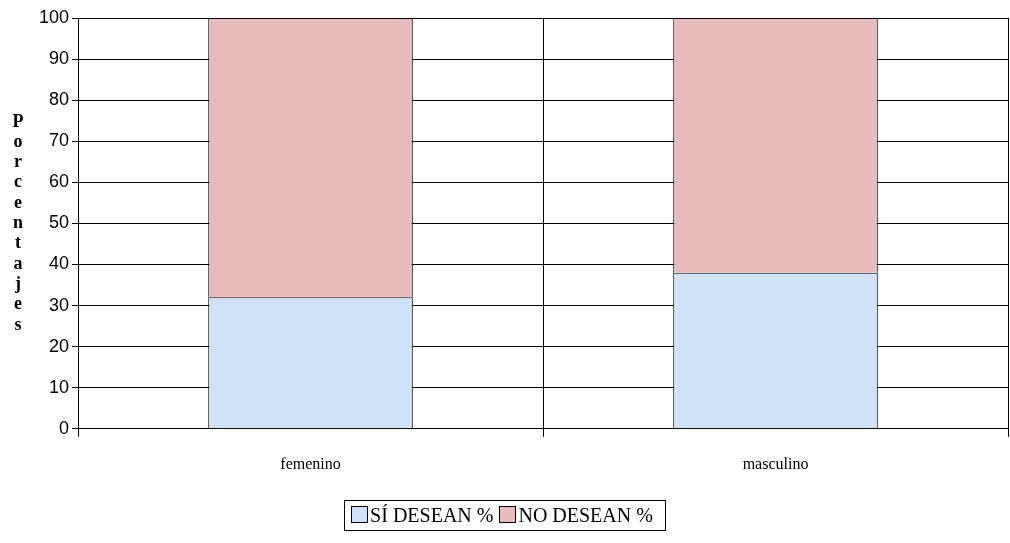  What do you see at coordinates (59, 263) in the screenshot?
I see `y-tick-label: 40` at bounding box center [59, 263].